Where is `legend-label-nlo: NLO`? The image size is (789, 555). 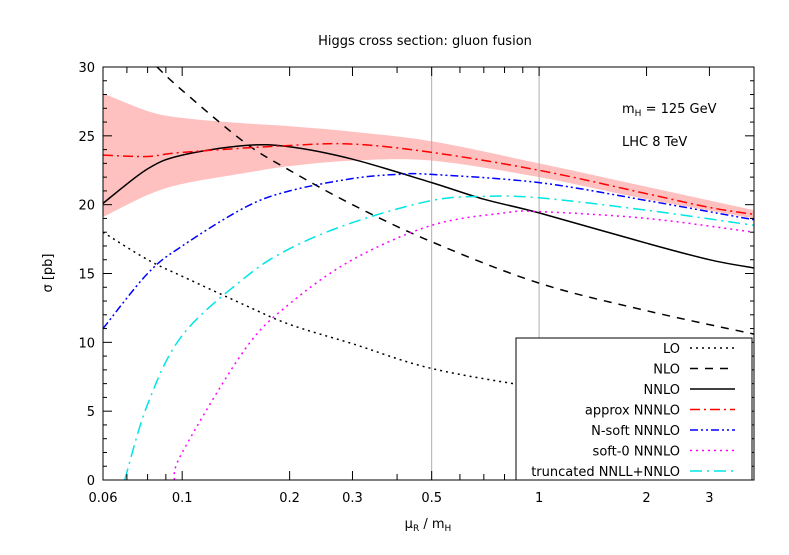
legend-label-nlo: NLO is located at coordinates (666, 370).